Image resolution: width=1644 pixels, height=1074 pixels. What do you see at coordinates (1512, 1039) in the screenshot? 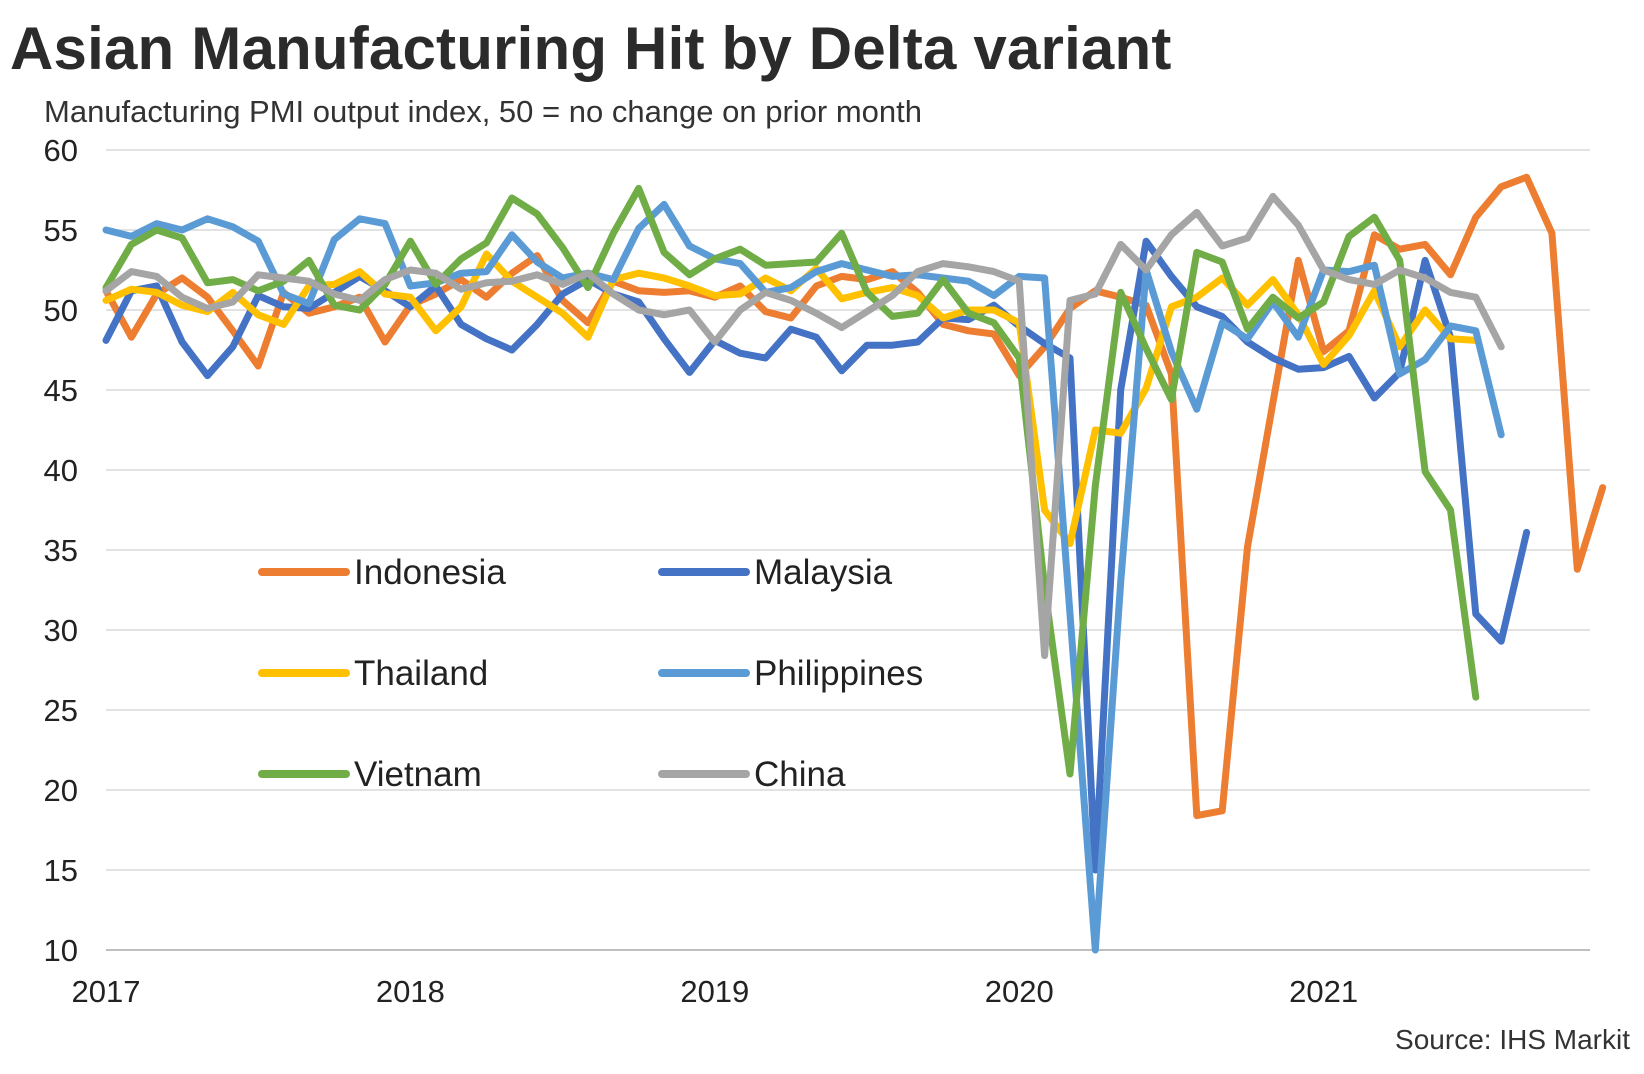
I see `source-note: Source: IHS Markit` at bounding box center [1512, 1039].